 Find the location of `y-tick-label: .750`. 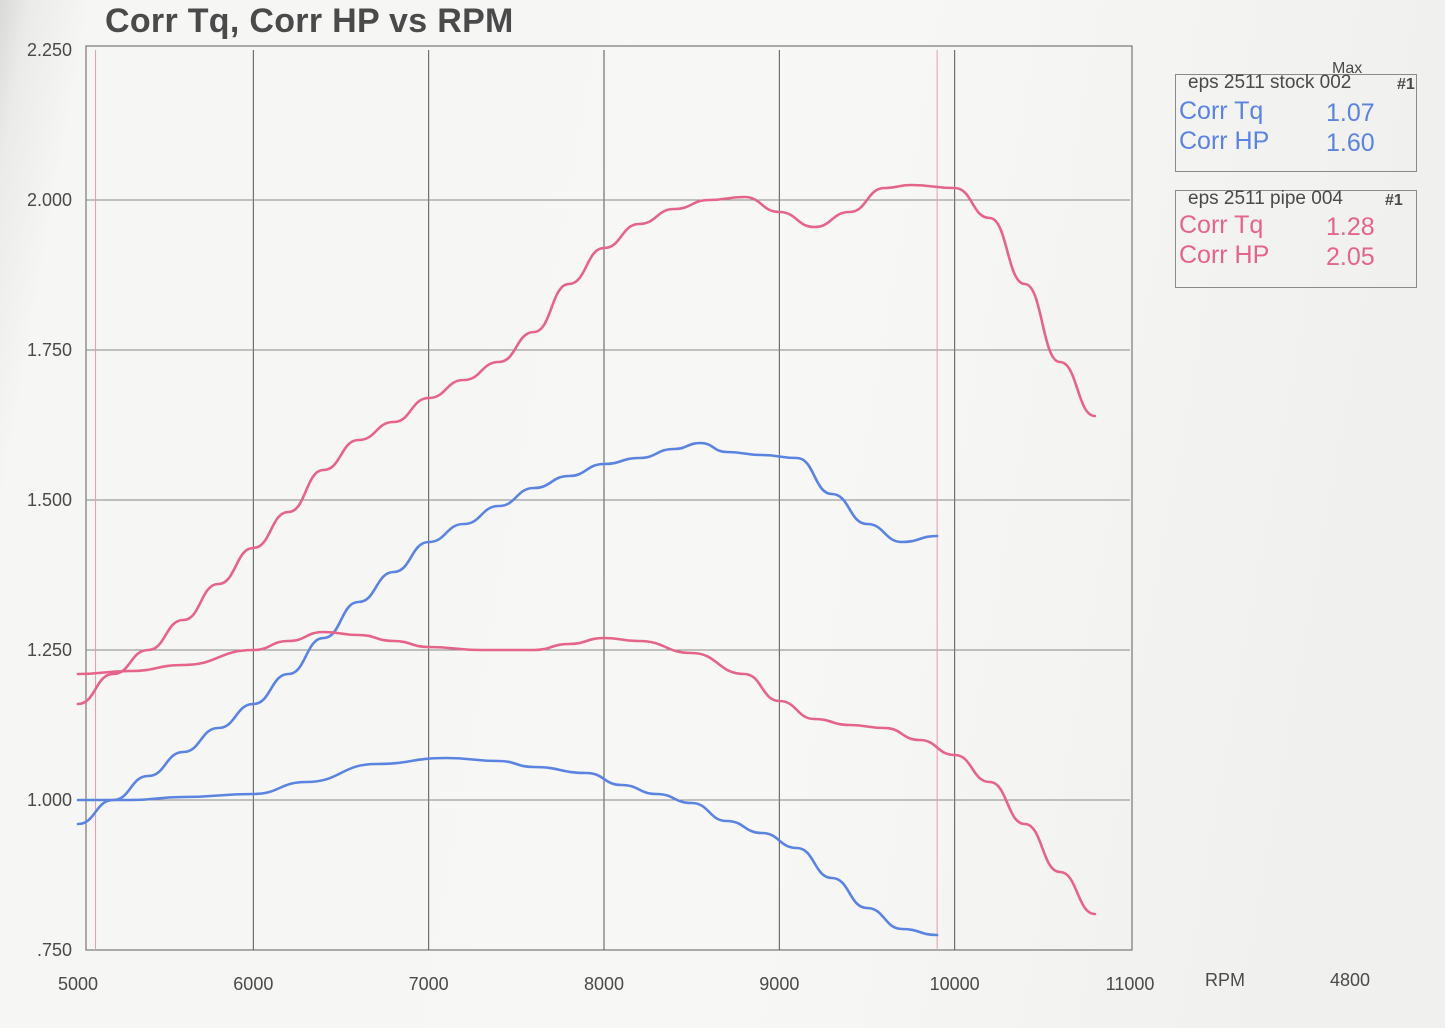

y-tick-label: .750 is located at coordinates (54, 950).